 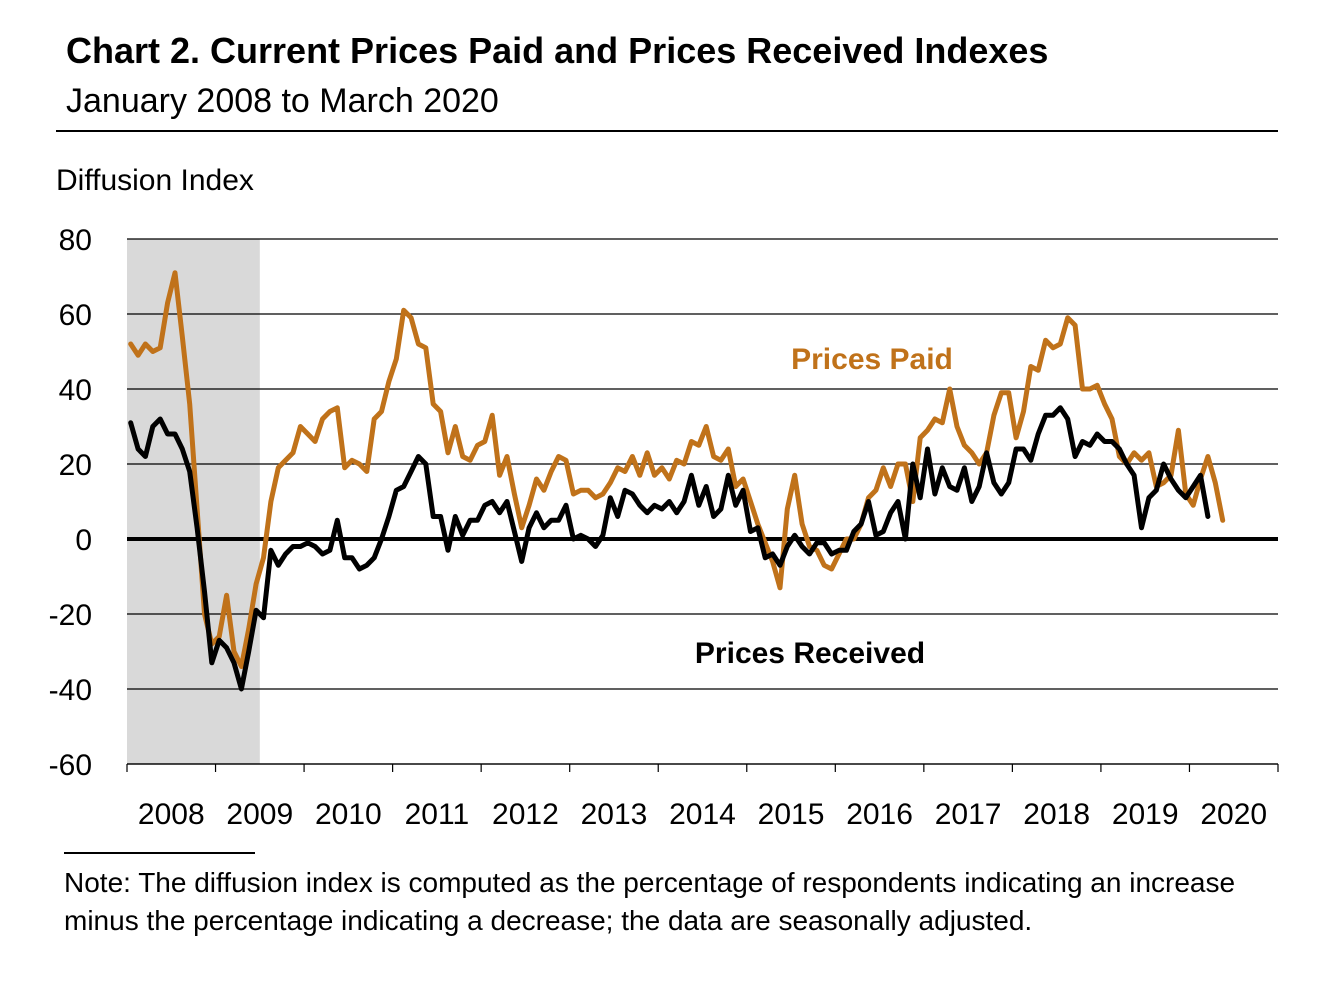 What do you see at coordinates (437, 814) in the screenshot?
I see `x-tick-label: 2011` at bounding box center [437, 814].